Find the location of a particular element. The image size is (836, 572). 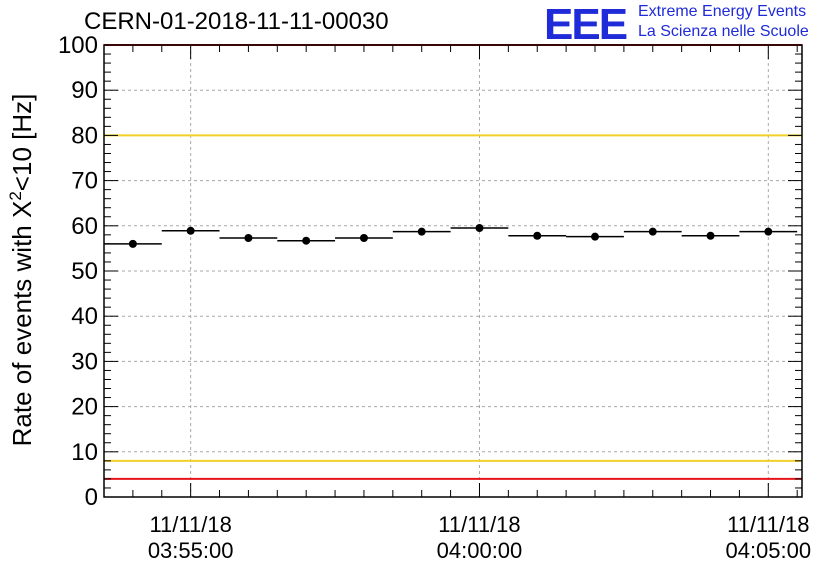

data-series is located at coordinates (451, 236).